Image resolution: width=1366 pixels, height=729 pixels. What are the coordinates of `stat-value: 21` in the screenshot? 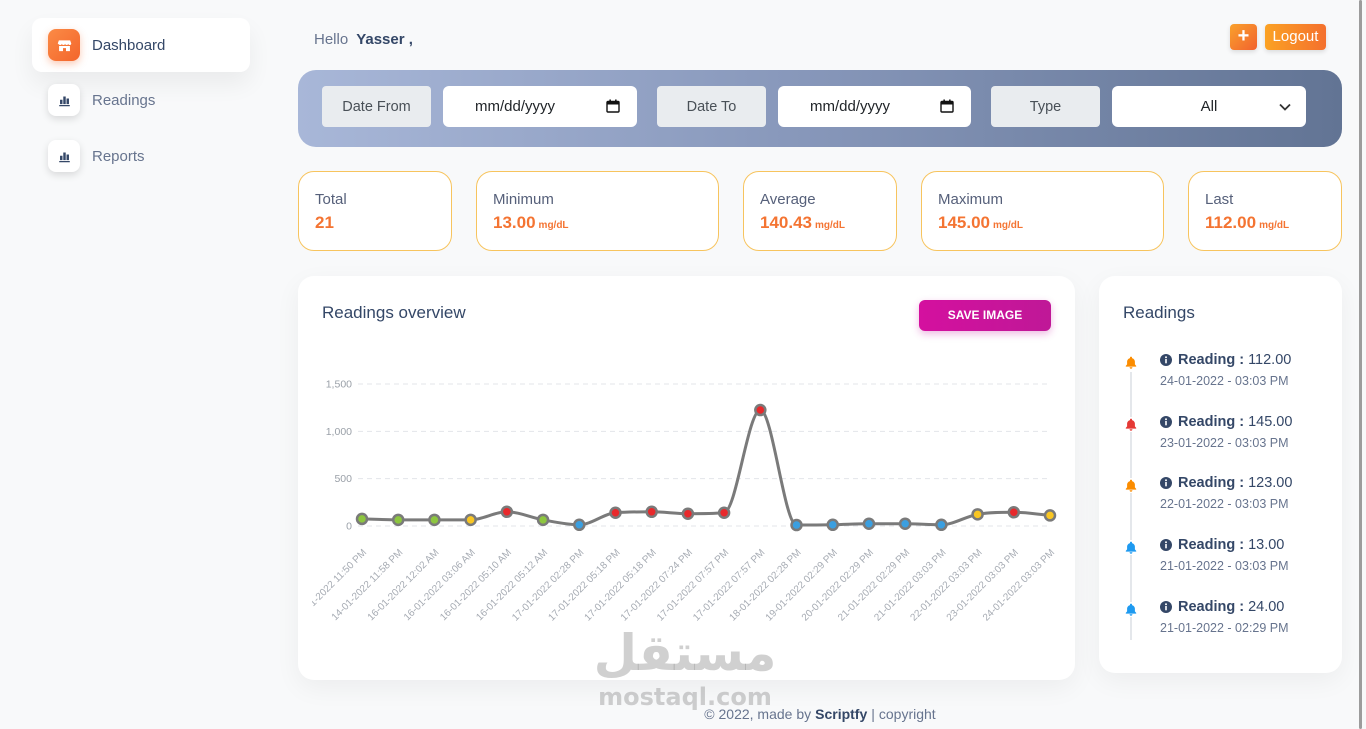 It's located at (324, 222).